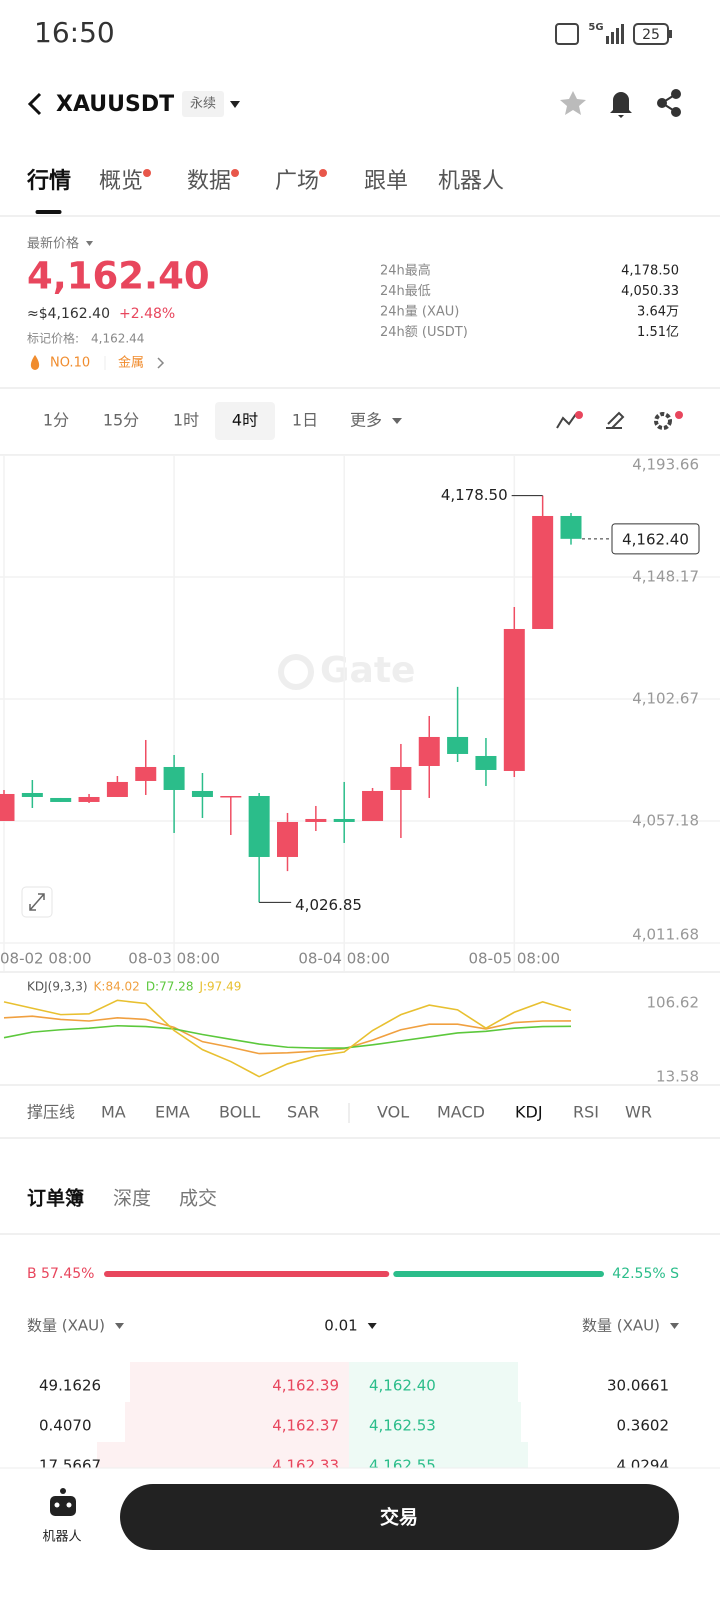 This screenshot has width=720, height=1600. Describe the element at coordinates (61, 1537) in the screenshot. I see `robot-label: 机器人` at that location.